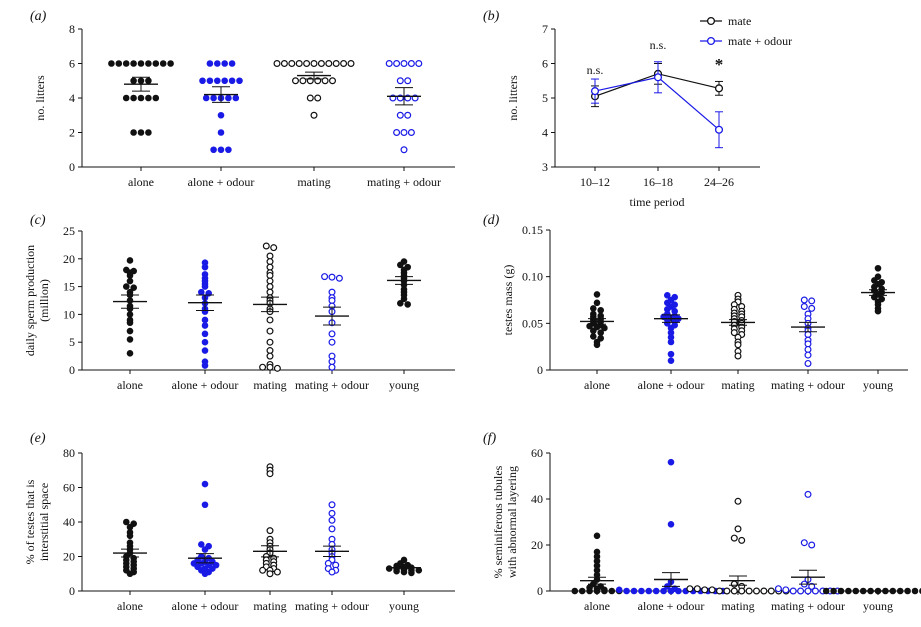  I want to click on y-axis-label: (million), so click(44, 300).